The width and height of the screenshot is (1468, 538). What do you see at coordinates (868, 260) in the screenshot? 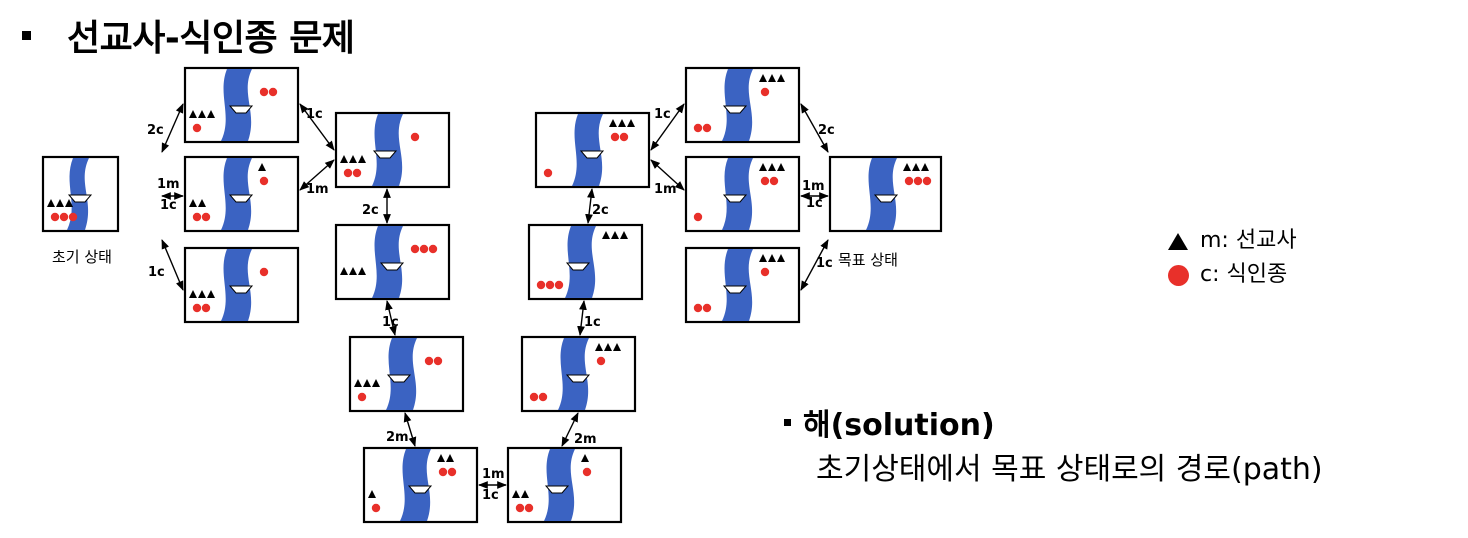
I see `goal-state-label: 목표 상태` at bounding box center [868, 260].